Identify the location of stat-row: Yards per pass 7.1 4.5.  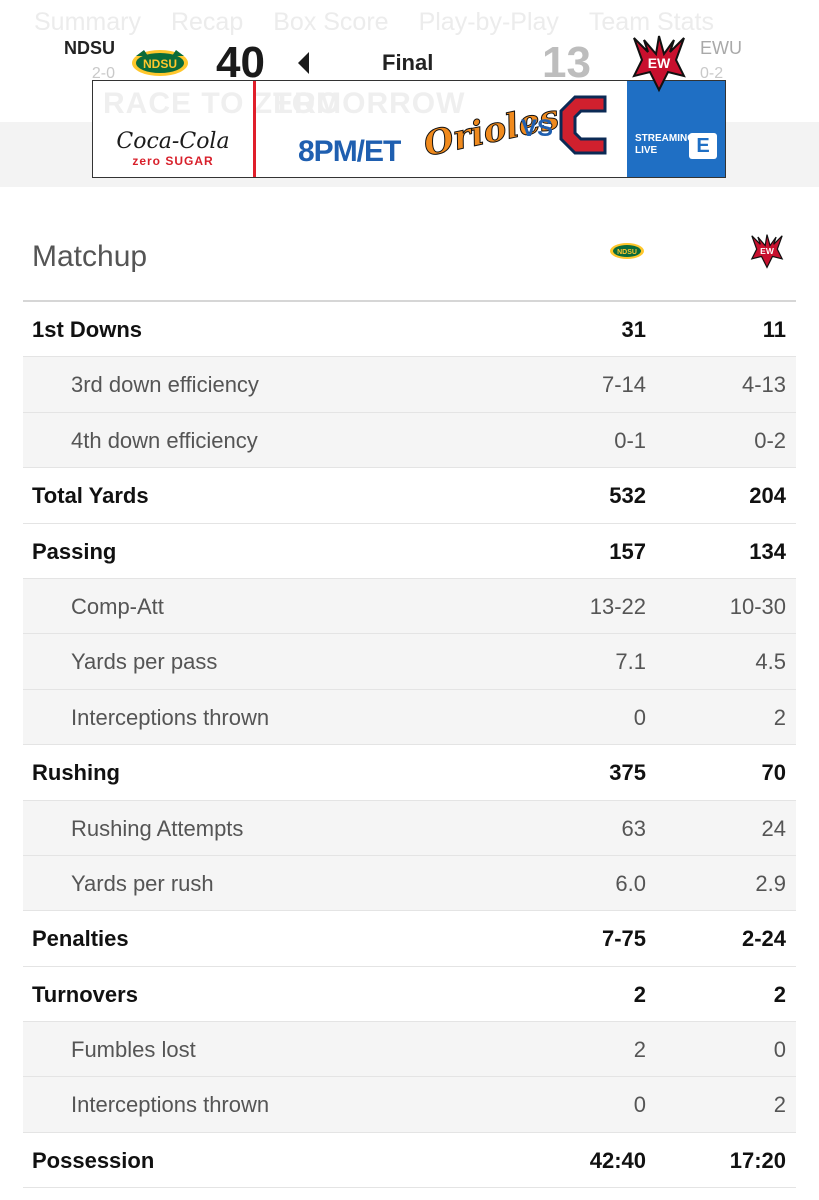
(409, 662).